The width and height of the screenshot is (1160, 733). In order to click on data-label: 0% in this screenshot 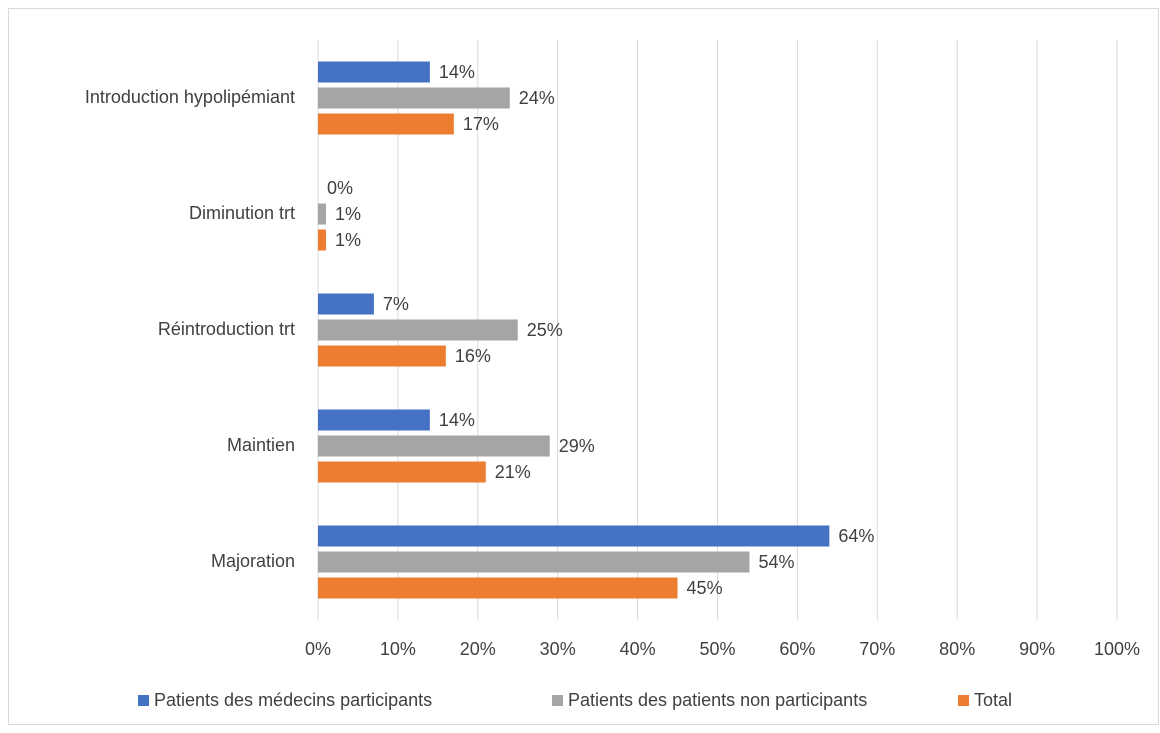, I will do `click(340, 188)`.